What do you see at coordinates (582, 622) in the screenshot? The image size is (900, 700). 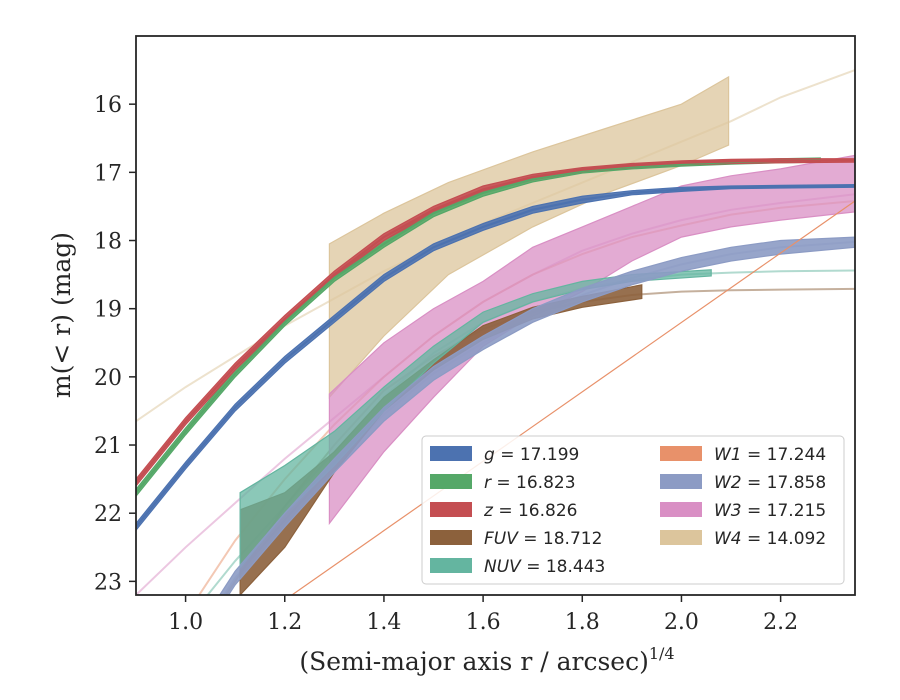 I see `x-tick-label: 1.8` at bounding box center [582, 622].